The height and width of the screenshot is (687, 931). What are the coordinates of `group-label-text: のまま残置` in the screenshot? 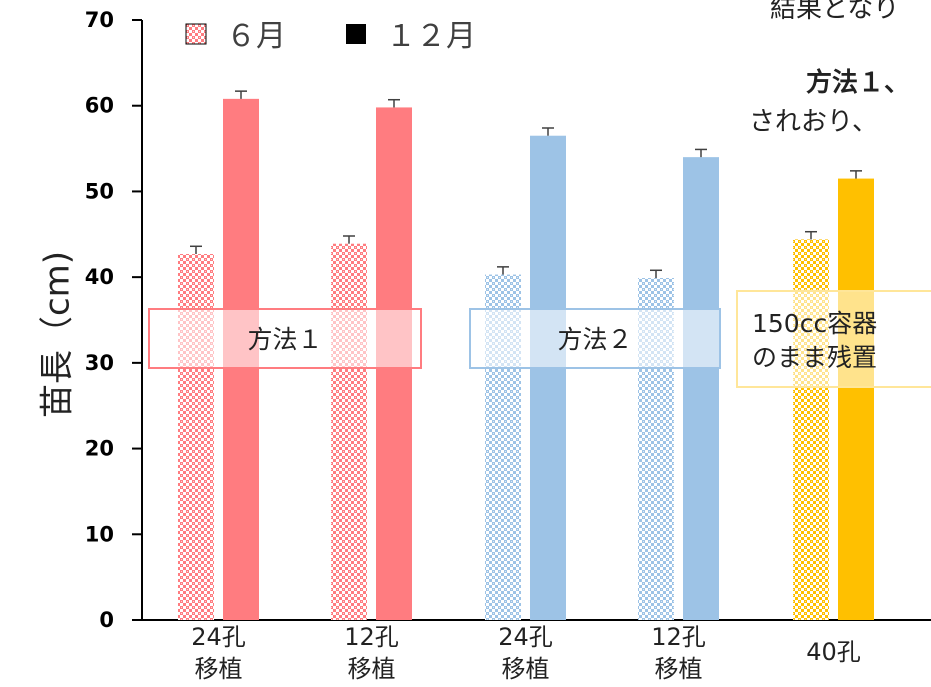 It's located at (814, 357).